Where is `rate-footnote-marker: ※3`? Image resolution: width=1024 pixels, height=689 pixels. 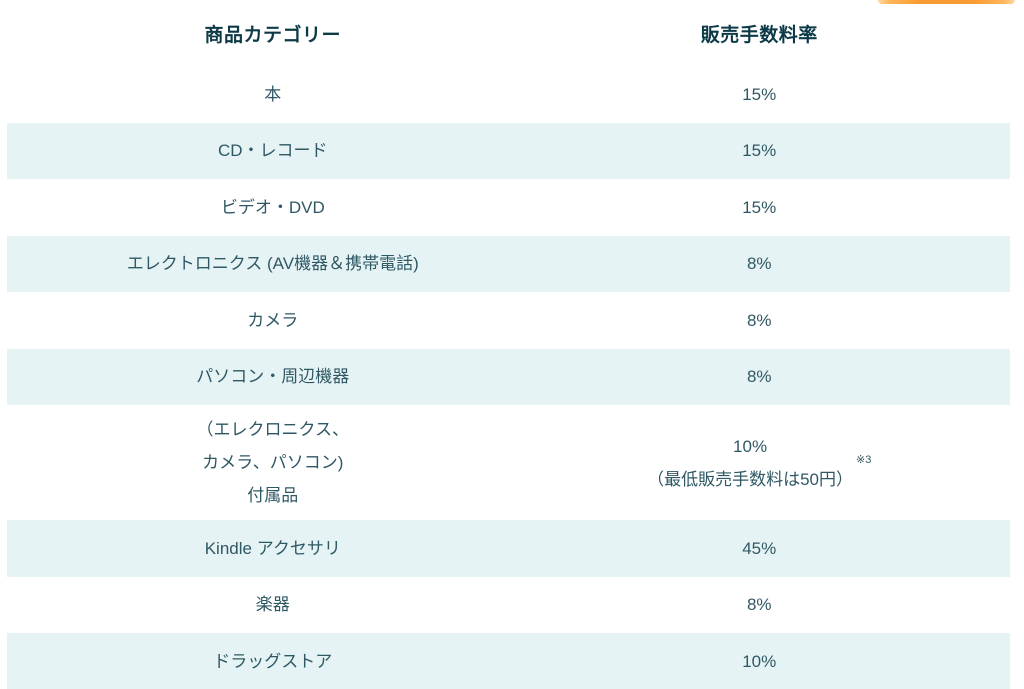
rate-footnote-marker: ※3 is located at coordinates (864, 460).